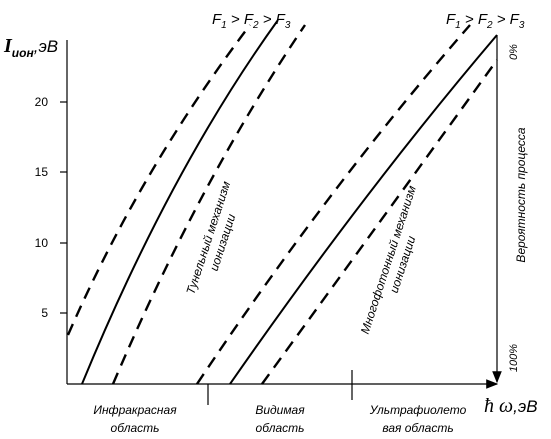 The height and width of the screenshot is (439, 551). I want to click on region-label: Видимая, so click(280, 410).